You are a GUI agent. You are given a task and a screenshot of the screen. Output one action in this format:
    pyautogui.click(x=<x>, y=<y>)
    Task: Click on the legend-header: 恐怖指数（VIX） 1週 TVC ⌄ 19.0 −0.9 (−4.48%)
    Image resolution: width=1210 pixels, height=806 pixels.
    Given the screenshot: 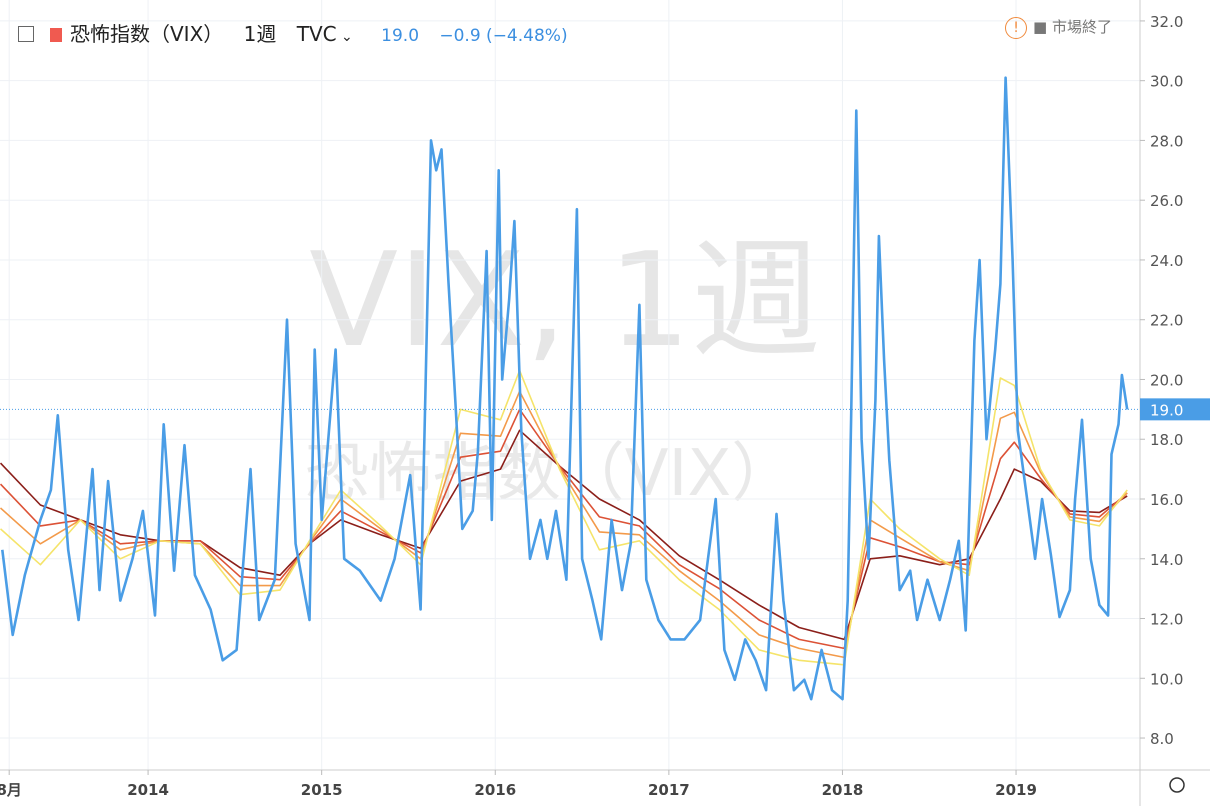 What is the action you would take?
    pyautogui.click(x=293, y=32)
    